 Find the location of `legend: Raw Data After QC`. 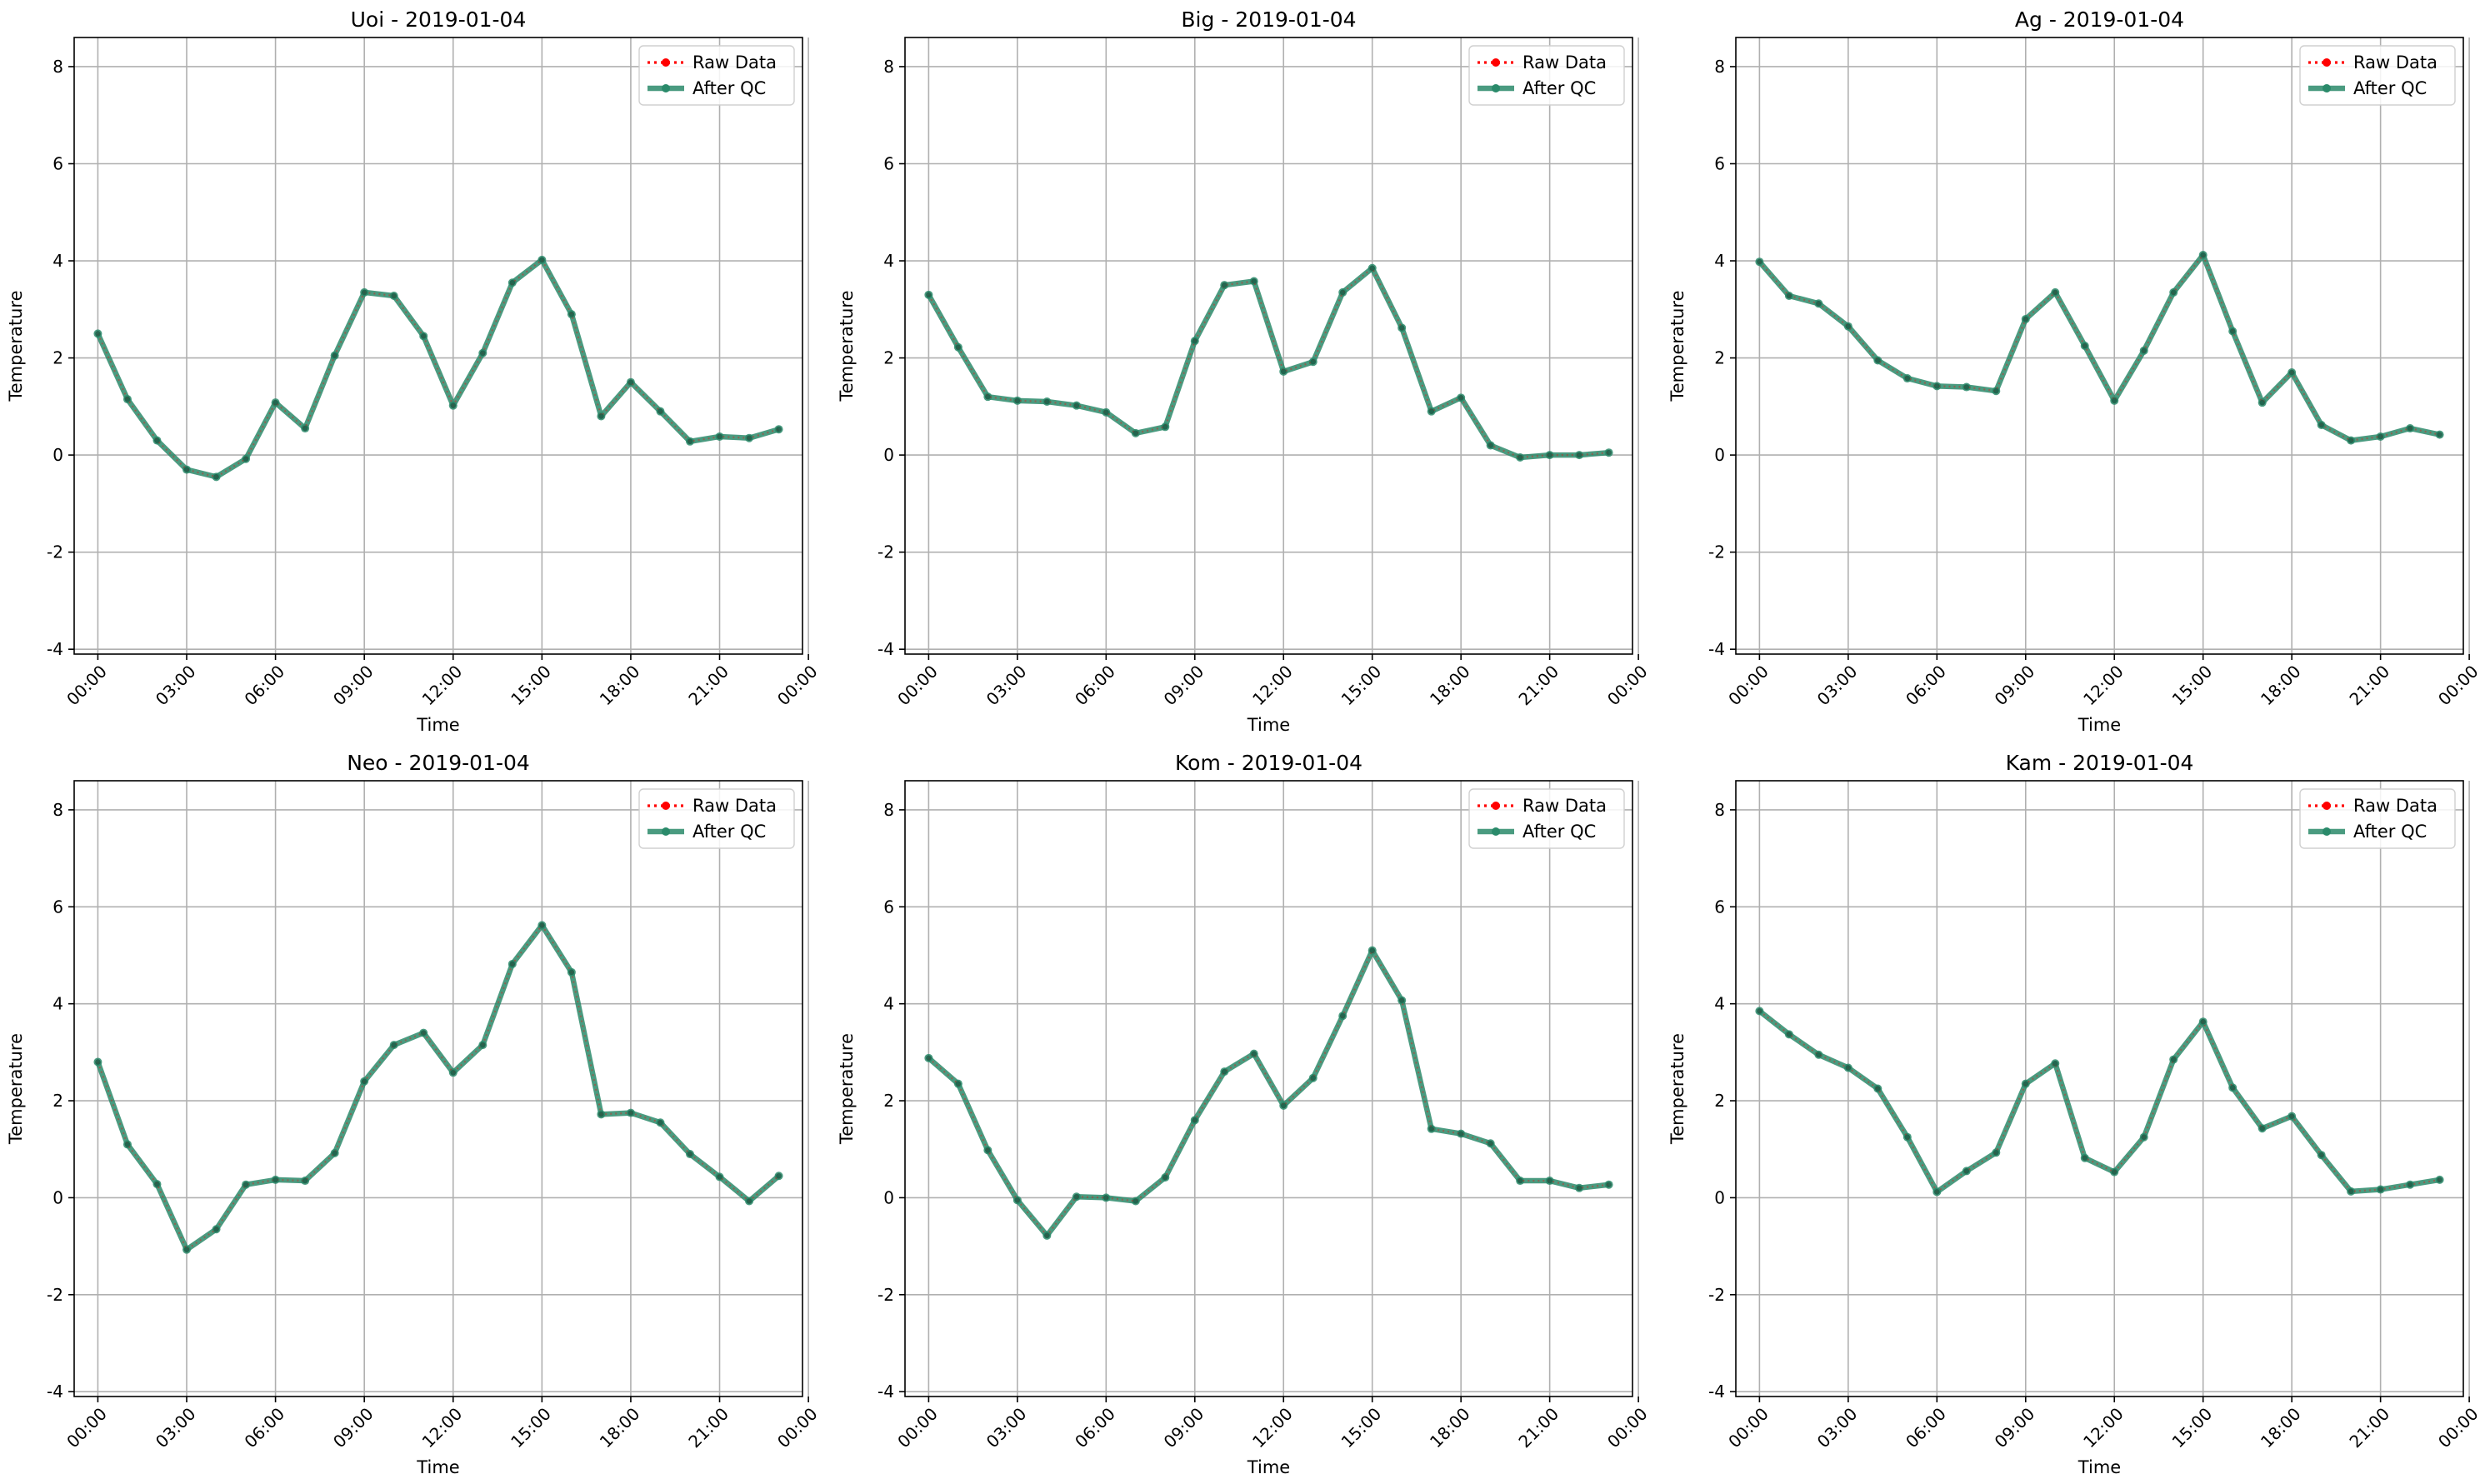

legend: Raw Data After QC is located at coordinates (1546, 818).